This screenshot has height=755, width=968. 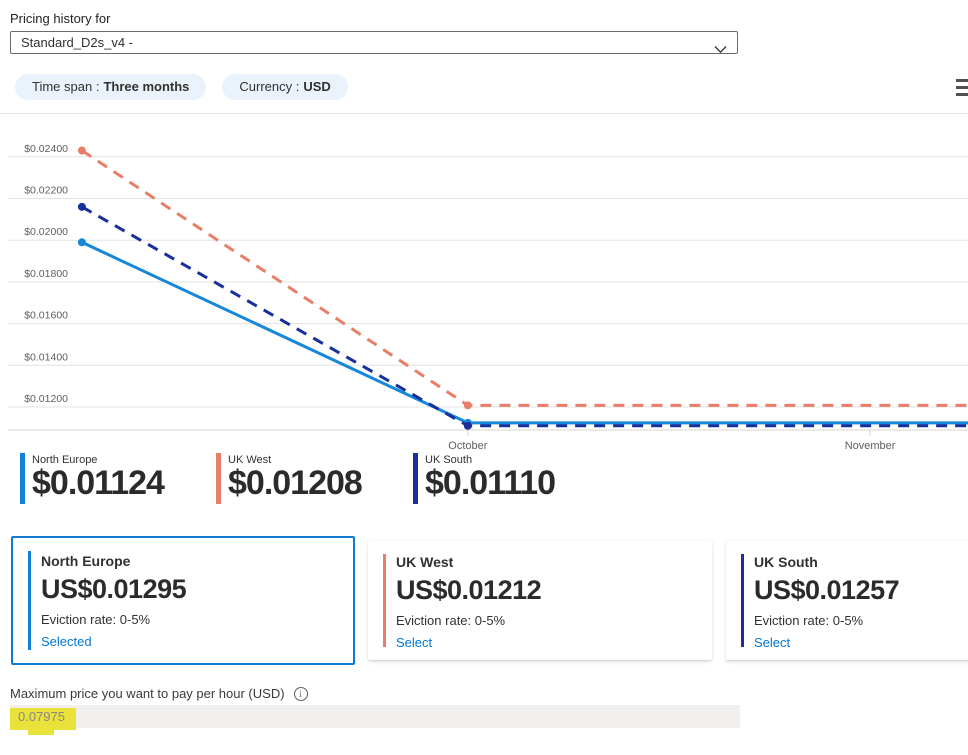 What do you see at coordinates (41, 732) in the screenshot?
I see `highlight-marker` at bounding box center [41, 732].